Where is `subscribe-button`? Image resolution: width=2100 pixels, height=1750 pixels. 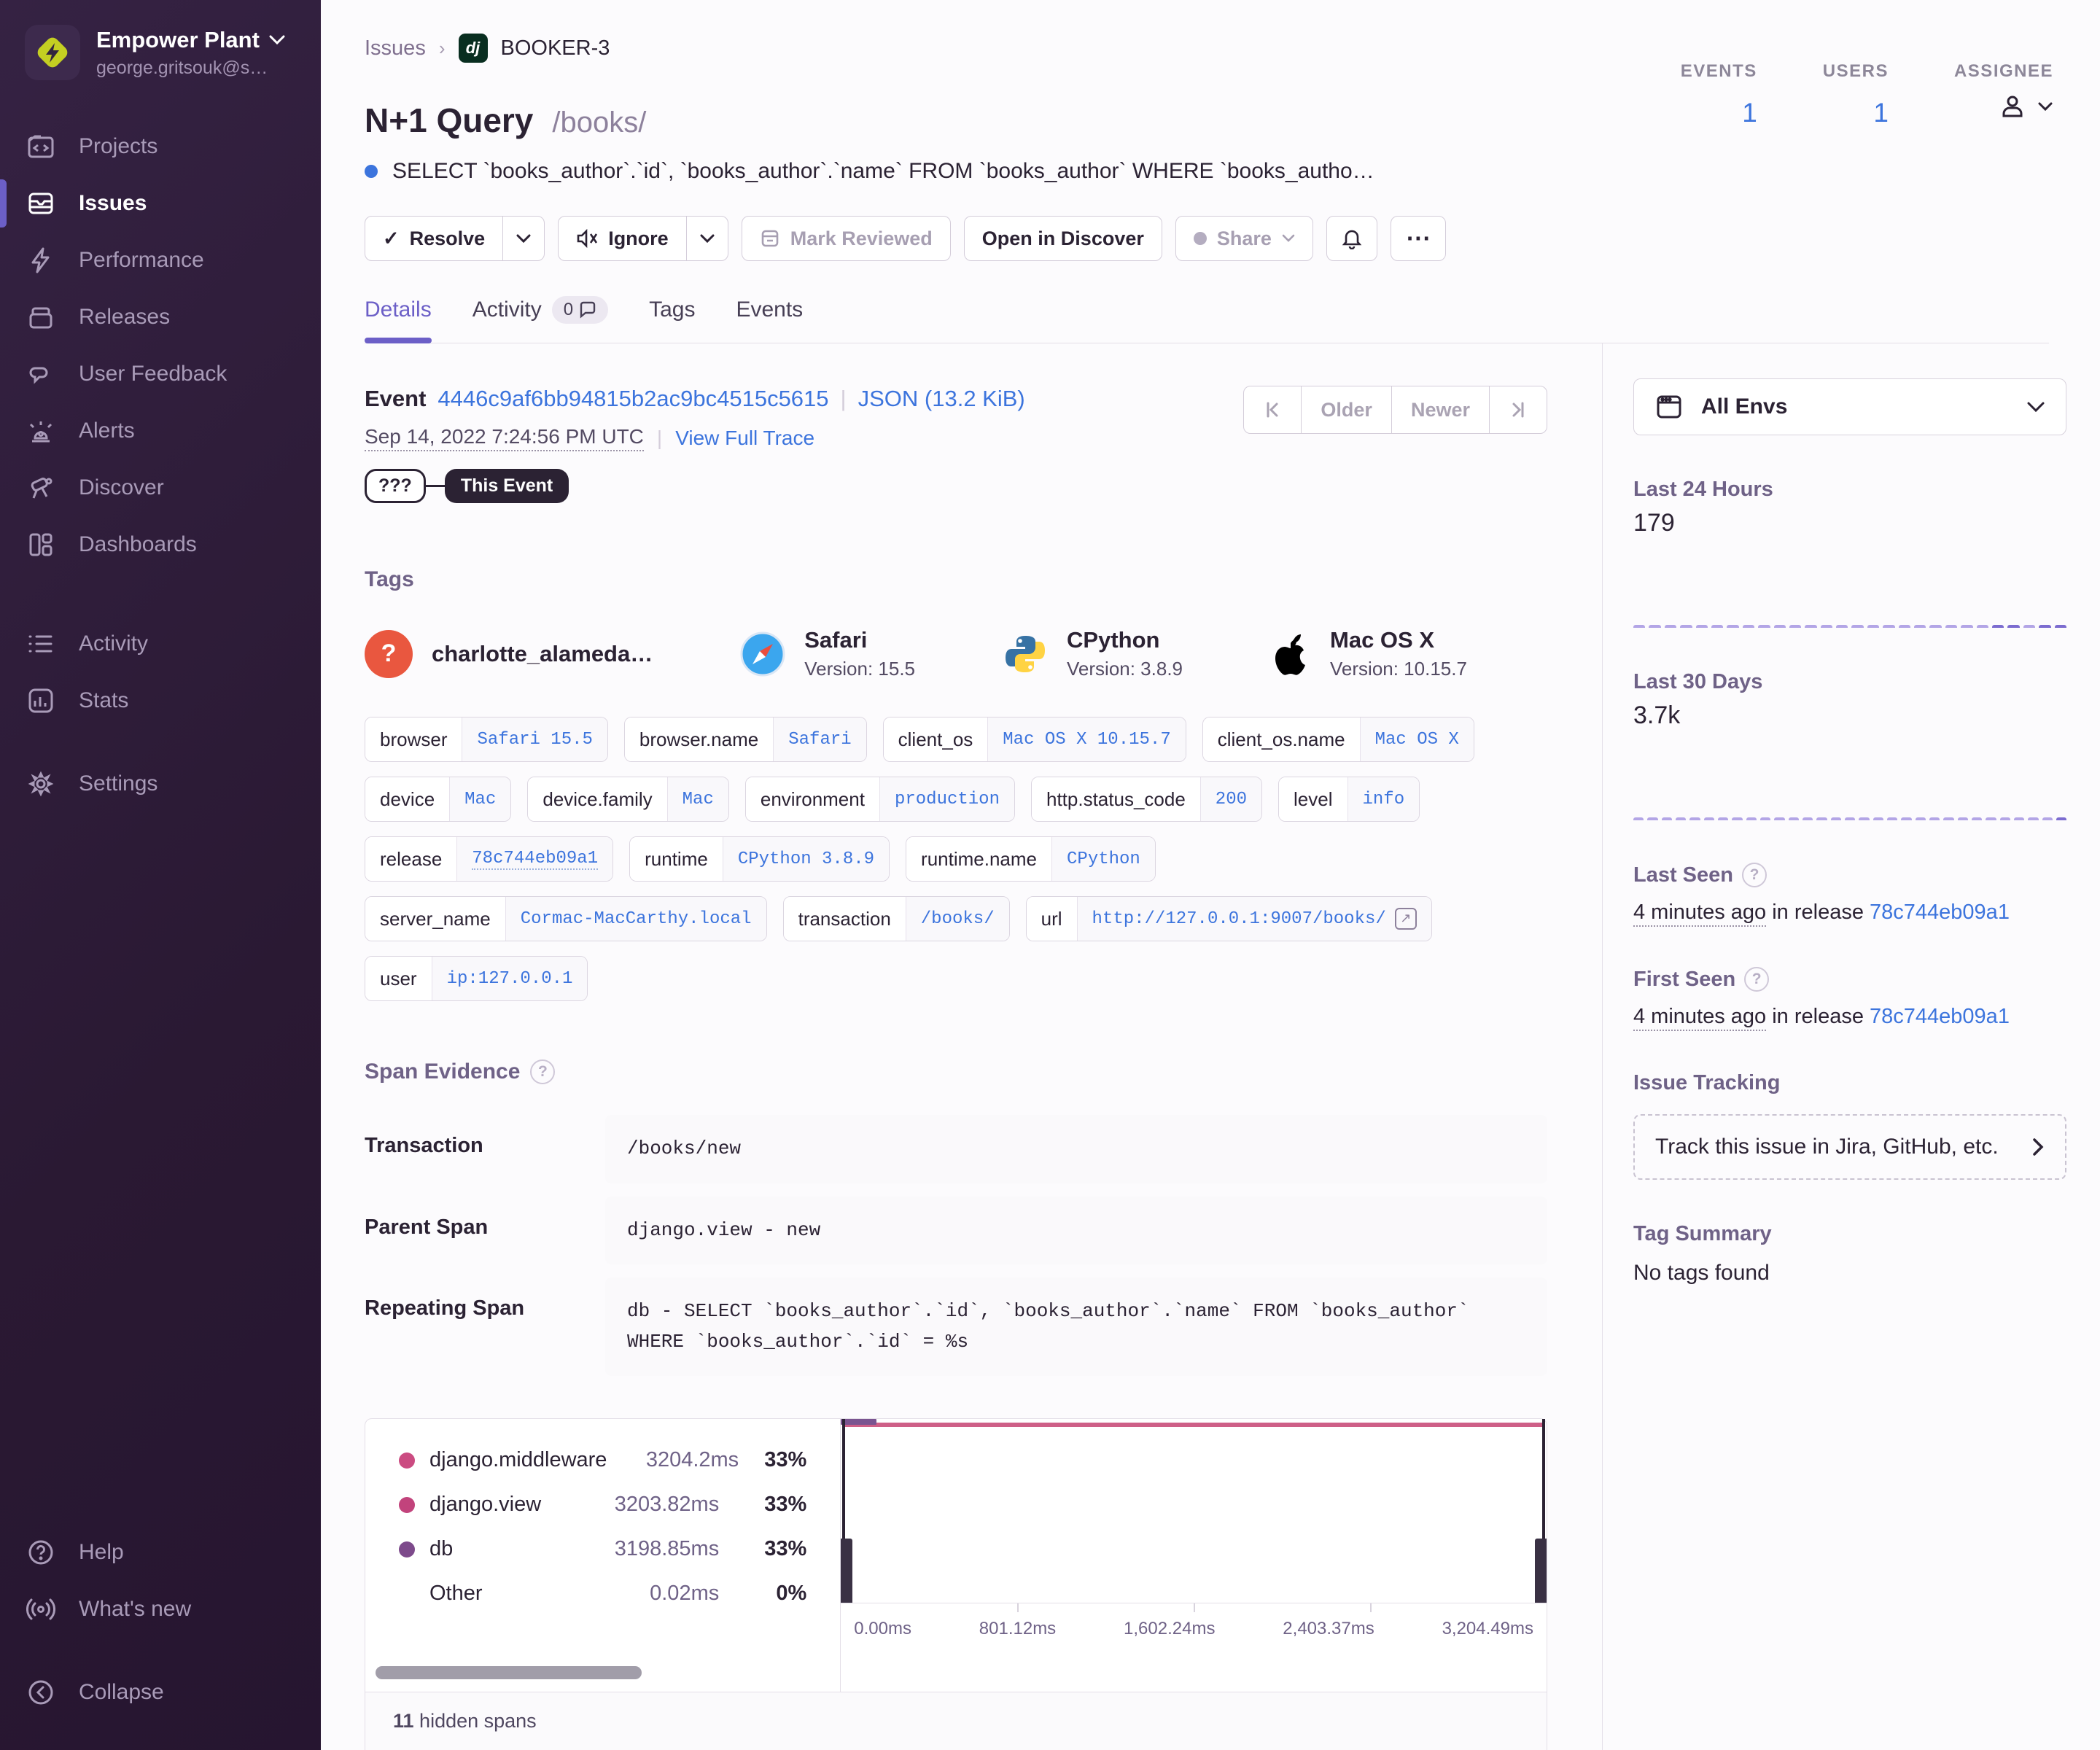
subscribe-button is located at coordinates (1351, 238).